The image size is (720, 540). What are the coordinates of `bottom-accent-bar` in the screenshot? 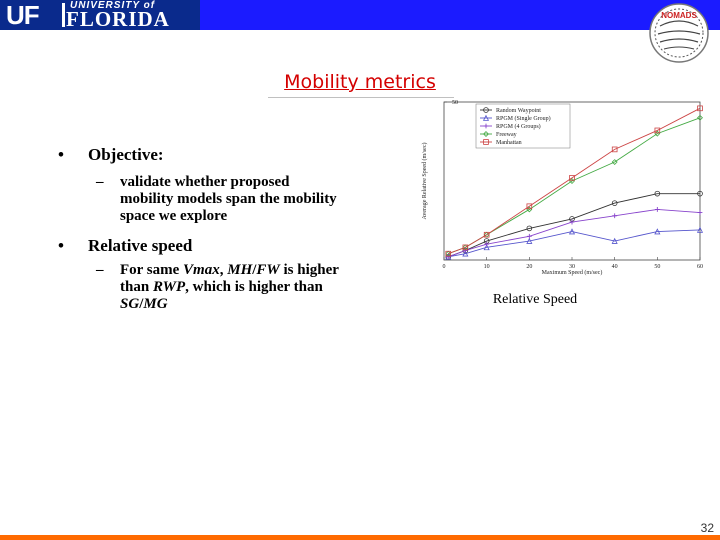 It's located at (360, 537).